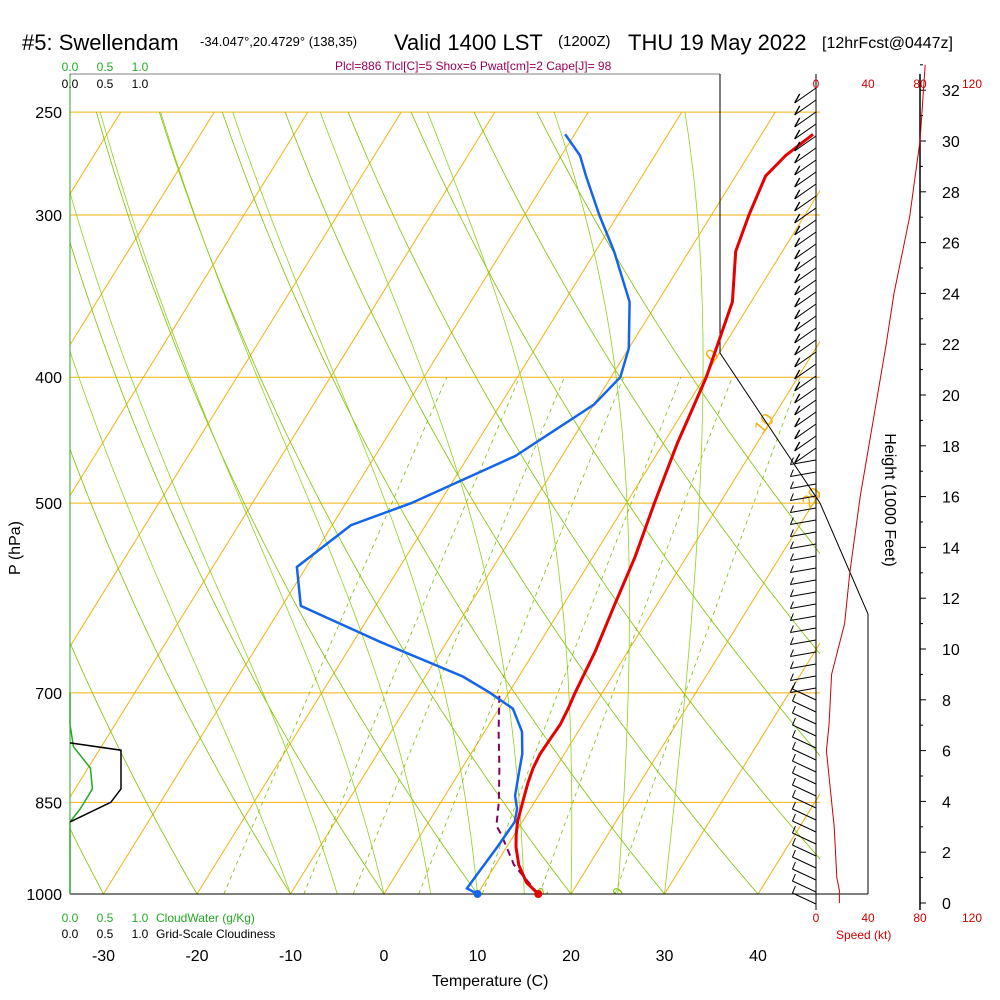  What do you see at coordinates (951, 447) in the screenshot?
I see `height-tick-label: 18` at bounding box center [951, 447].